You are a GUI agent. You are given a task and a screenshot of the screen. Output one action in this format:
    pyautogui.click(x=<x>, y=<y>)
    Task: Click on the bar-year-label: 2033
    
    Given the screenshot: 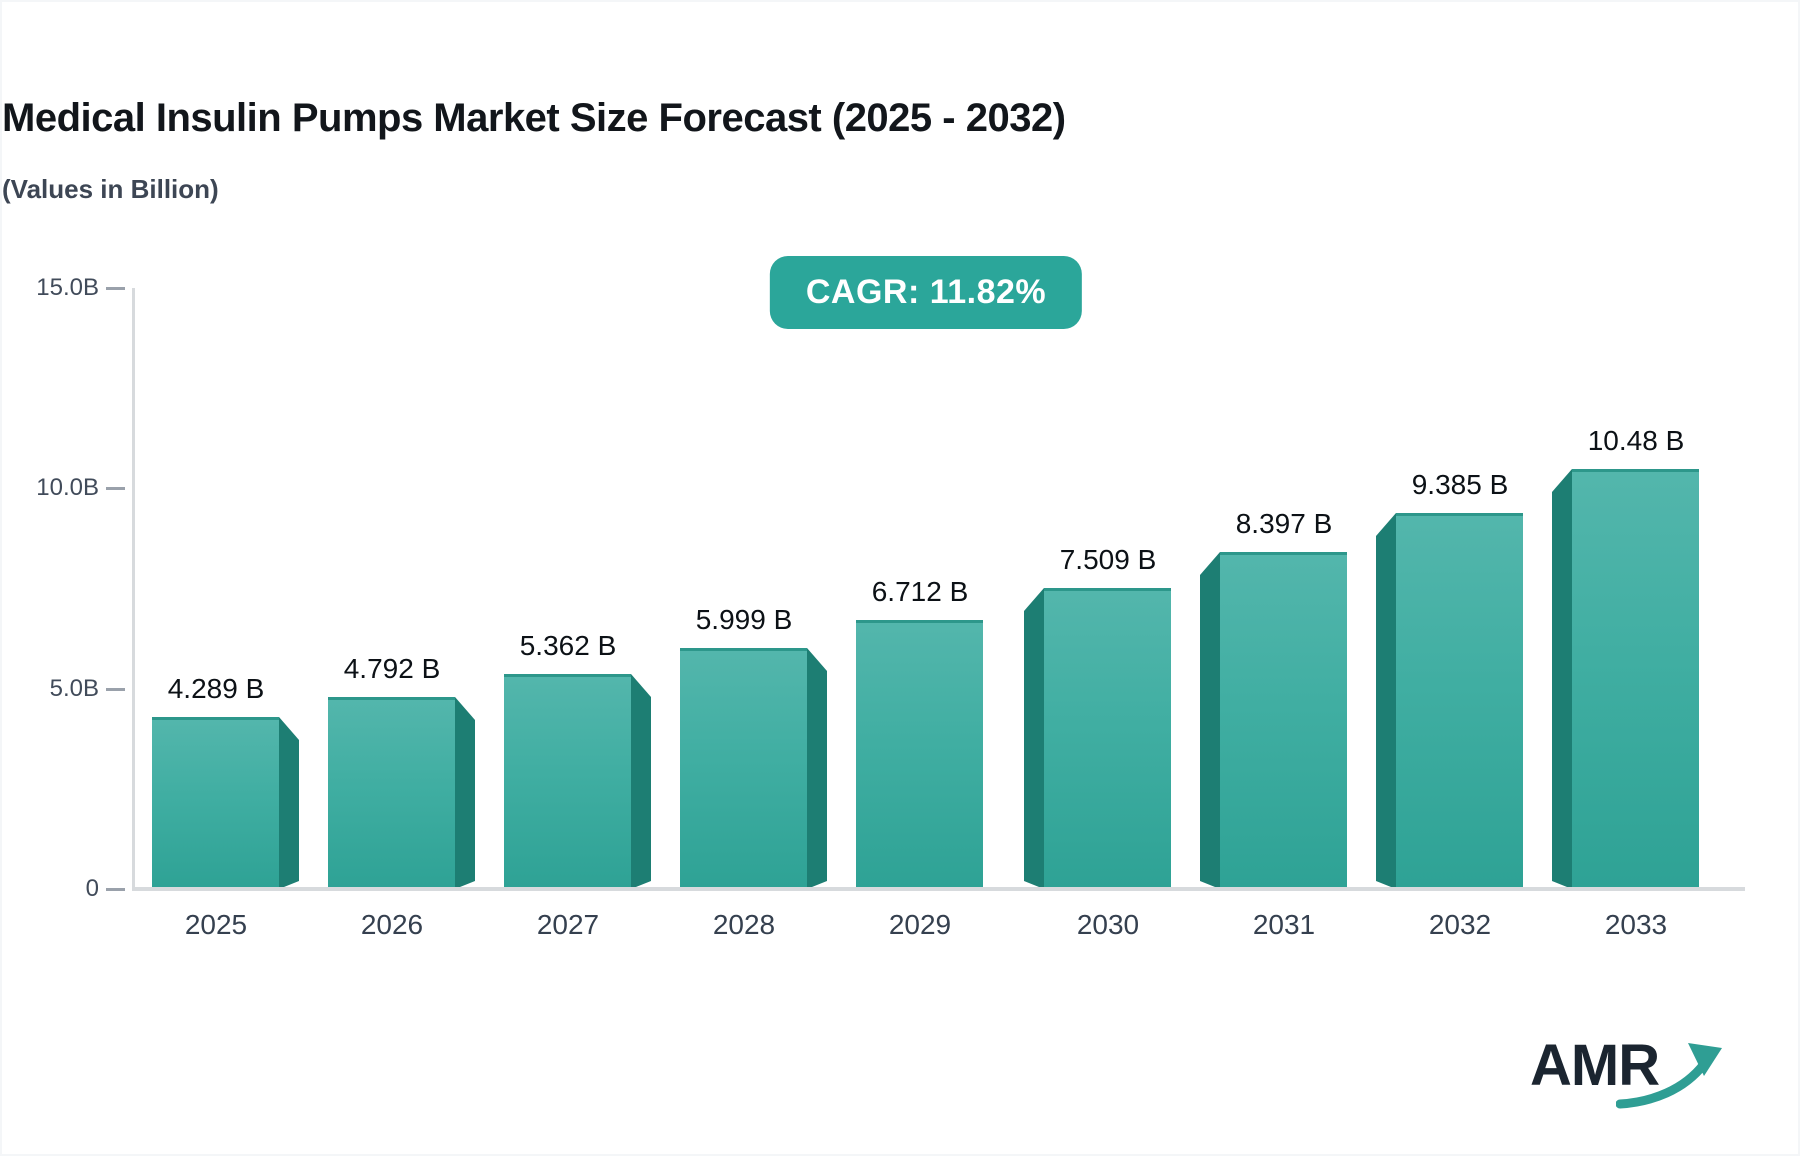 What is the action you would take?
    pyautogui.click(x=1636, y=924)
    